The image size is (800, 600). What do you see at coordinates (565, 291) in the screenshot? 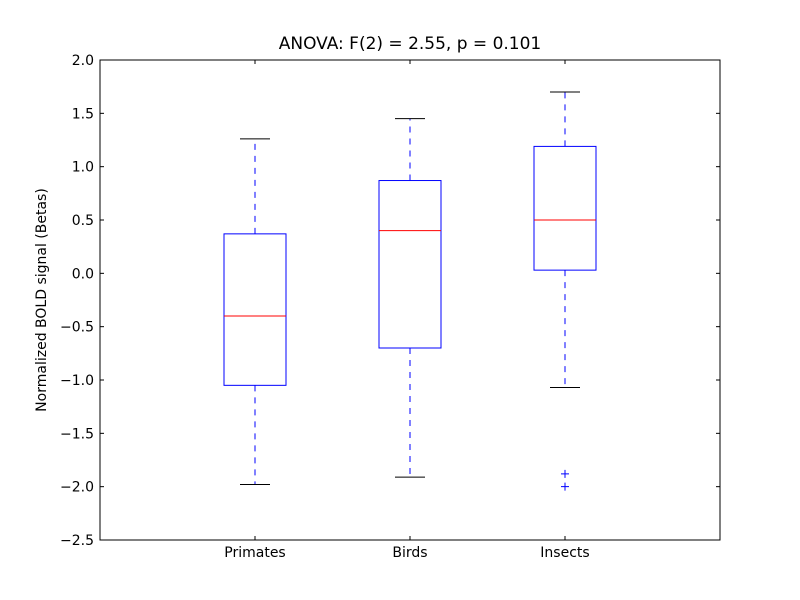
I see `box-insects` at bounding box center [565, 291].